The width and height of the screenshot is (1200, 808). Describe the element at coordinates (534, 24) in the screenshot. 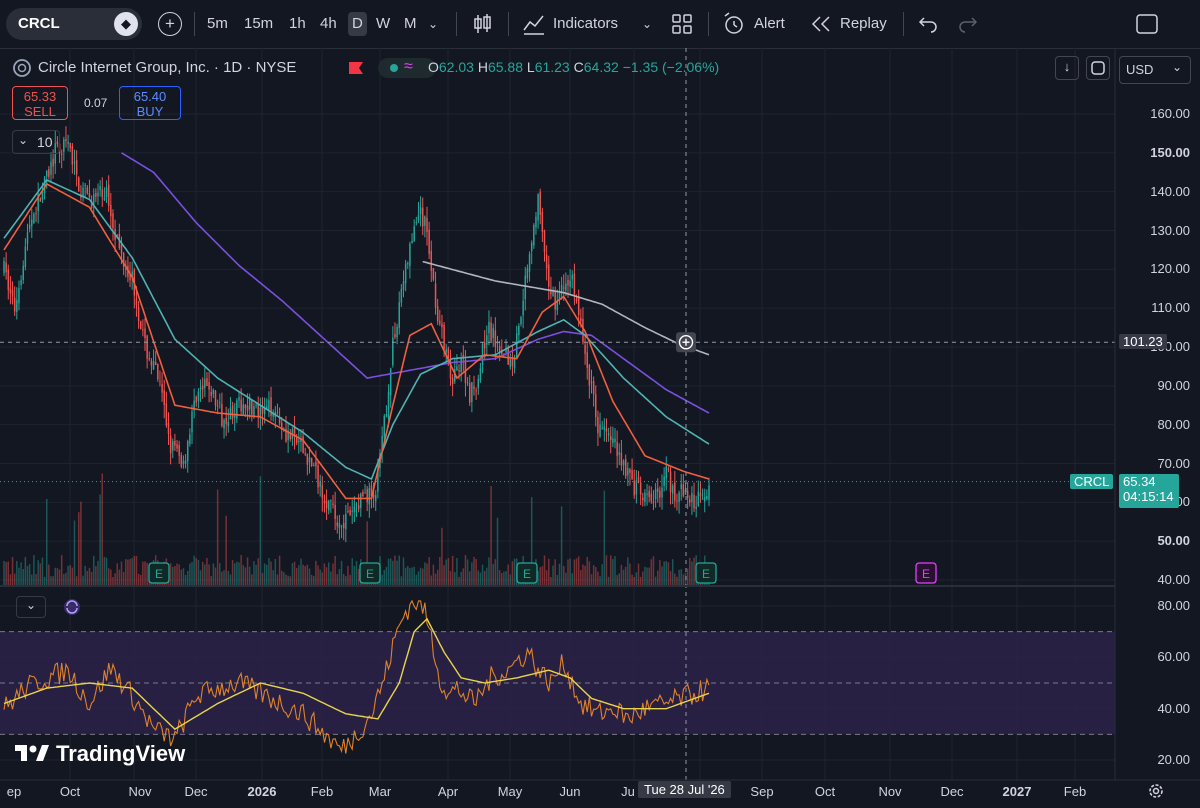

I see `indicators-icon` at that location.